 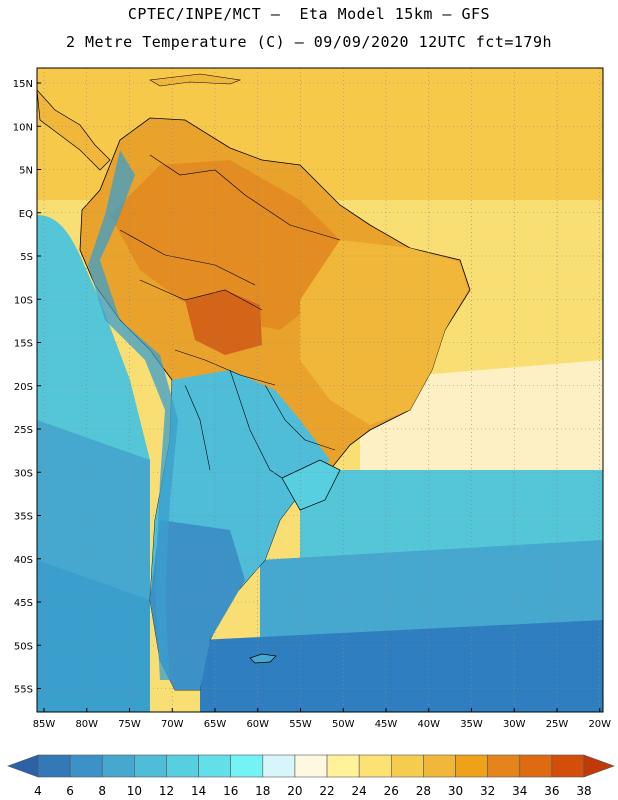 What do you see at coordinates (514, 724) in the screenshot?
I see `longitude-label: 30W` at bounding box center [514, 724].